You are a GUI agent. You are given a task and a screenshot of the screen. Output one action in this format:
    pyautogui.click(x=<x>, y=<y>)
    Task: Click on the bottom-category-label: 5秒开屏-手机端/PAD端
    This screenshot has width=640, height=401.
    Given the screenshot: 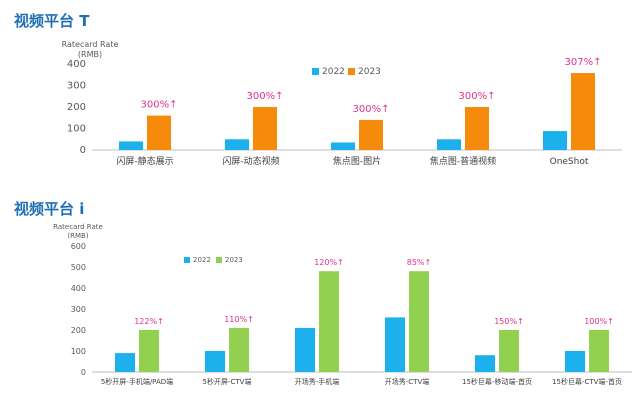 What is the action you would take?
    pyautogui.click(x=137, y=381)
    